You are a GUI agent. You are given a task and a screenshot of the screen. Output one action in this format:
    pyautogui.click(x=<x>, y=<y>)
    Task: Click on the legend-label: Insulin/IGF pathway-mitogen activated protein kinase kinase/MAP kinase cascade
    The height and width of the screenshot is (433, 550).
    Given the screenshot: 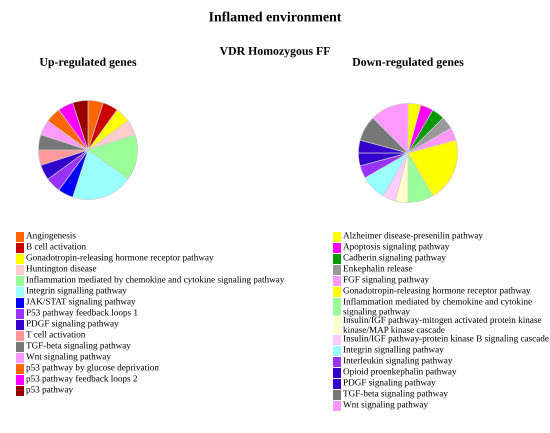 What is the action you would take?
    pyautogui.click(x=442, y=324)
    